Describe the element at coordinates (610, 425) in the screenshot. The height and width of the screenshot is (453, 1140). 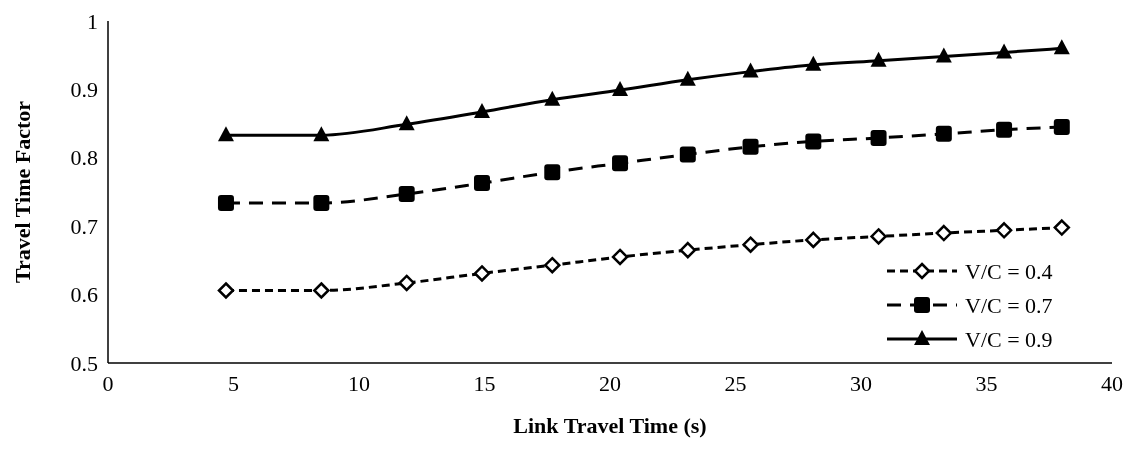
I see `x-axis-title: Link Travel Time (s)` at that location.